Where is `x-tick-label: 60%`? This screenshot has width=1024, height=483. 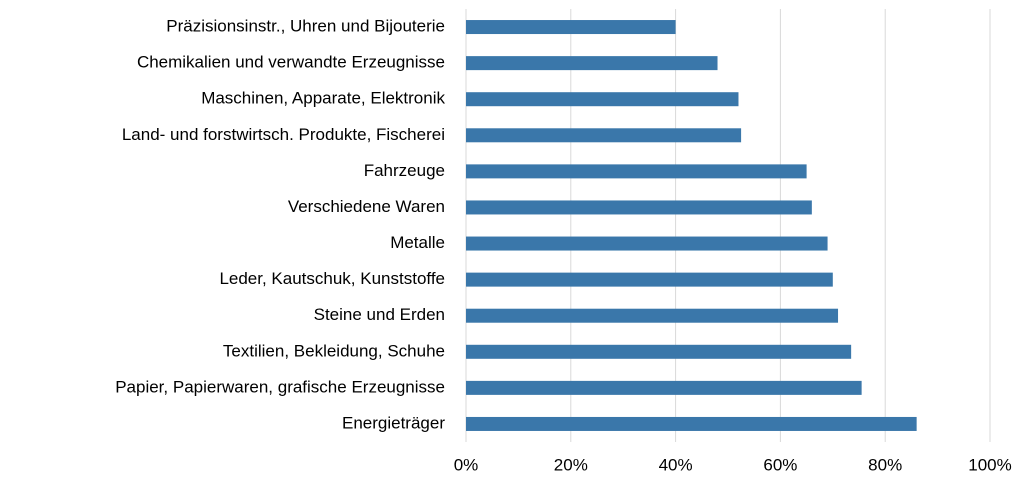
x-tick-label: 60% is located at coordinates (780, 464).